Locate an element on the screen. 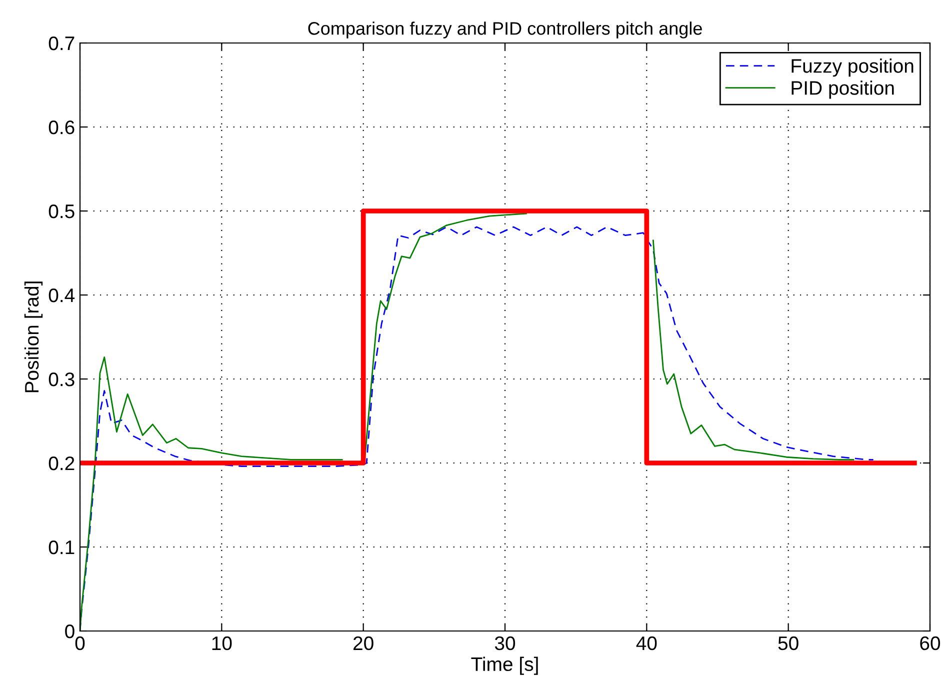  y-tick-label: 0.4 is located at coordinates (61, 295).